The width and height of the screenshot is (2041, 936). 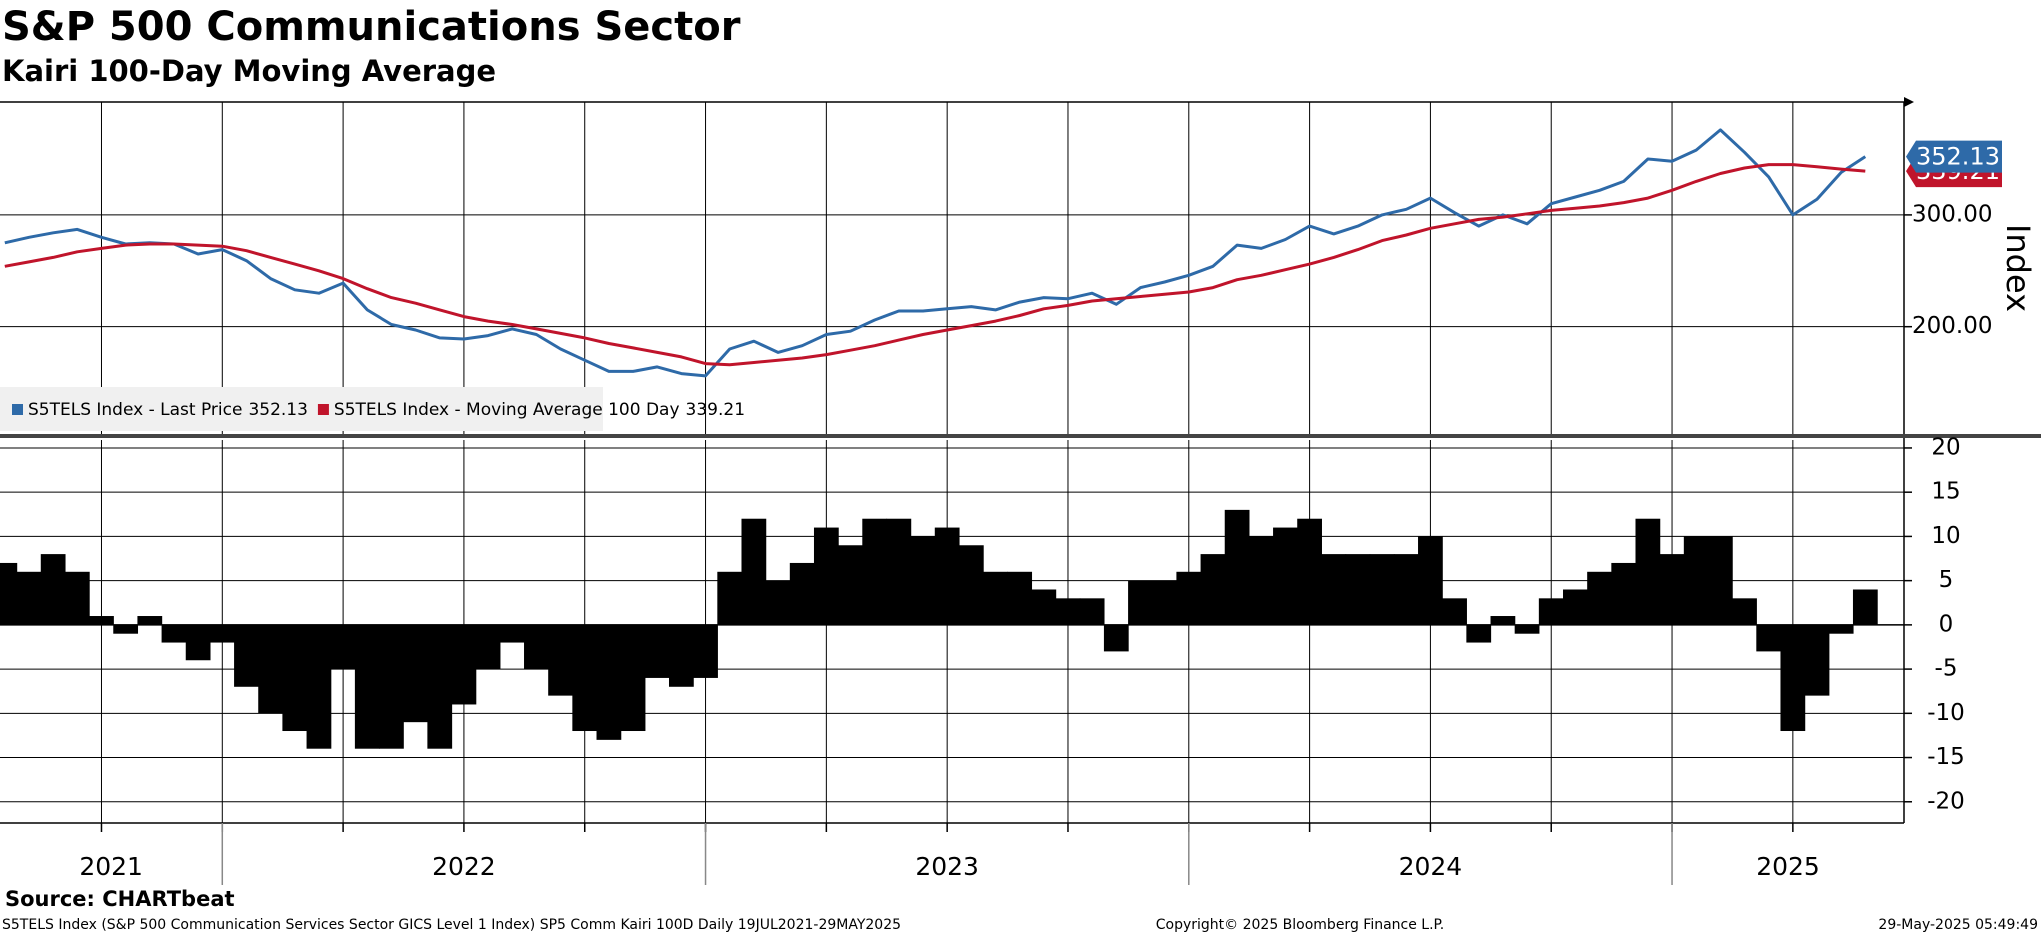 I want to click on legend-name: S5TELS Index - Last Price, so click(x=135, y=410).